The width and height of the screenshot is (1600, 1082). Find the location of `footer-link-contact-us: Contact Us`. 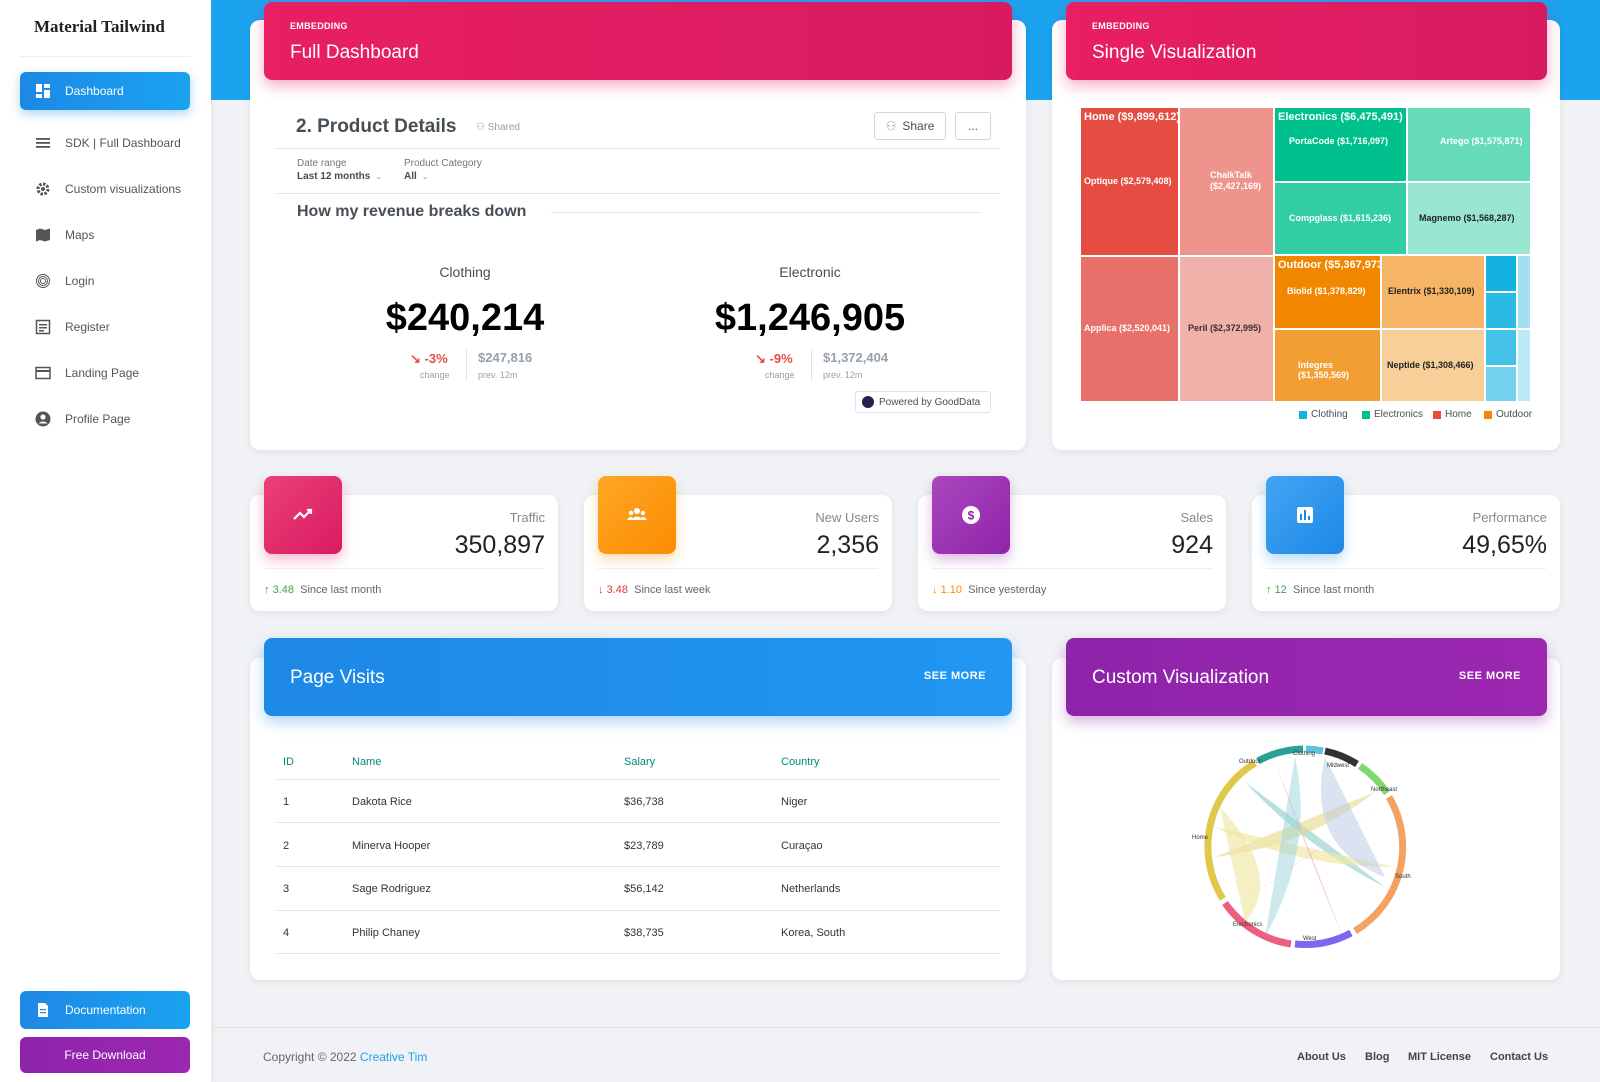

footer-link-contact-us: Contact Us is located at coordinates (1519, 1057).